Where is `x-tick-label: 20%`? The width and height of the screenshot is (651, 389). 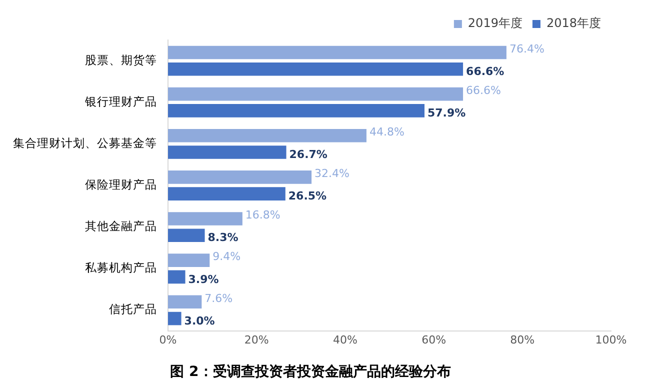
x-tick-label: 20% is located at coordinates (256, 339).